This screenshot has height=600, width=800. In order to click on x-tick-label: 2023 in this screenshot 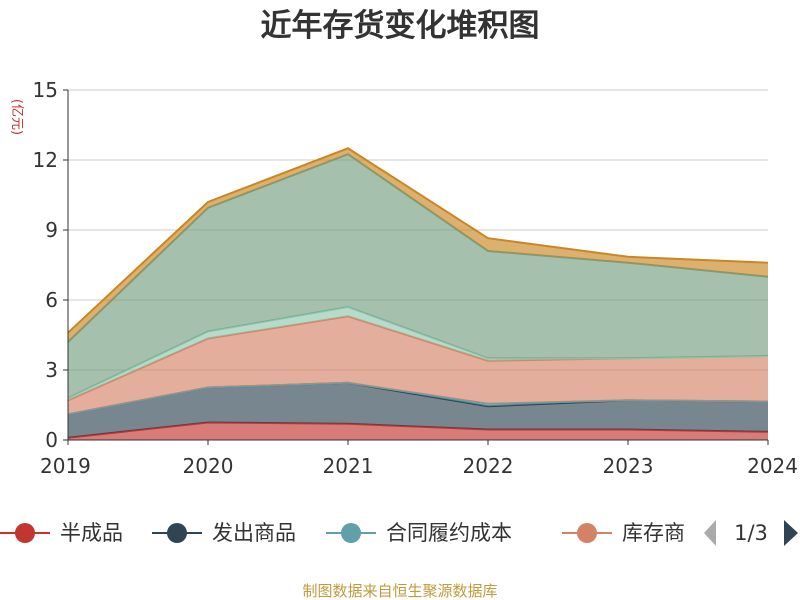, I will do `click(628, 466)`.